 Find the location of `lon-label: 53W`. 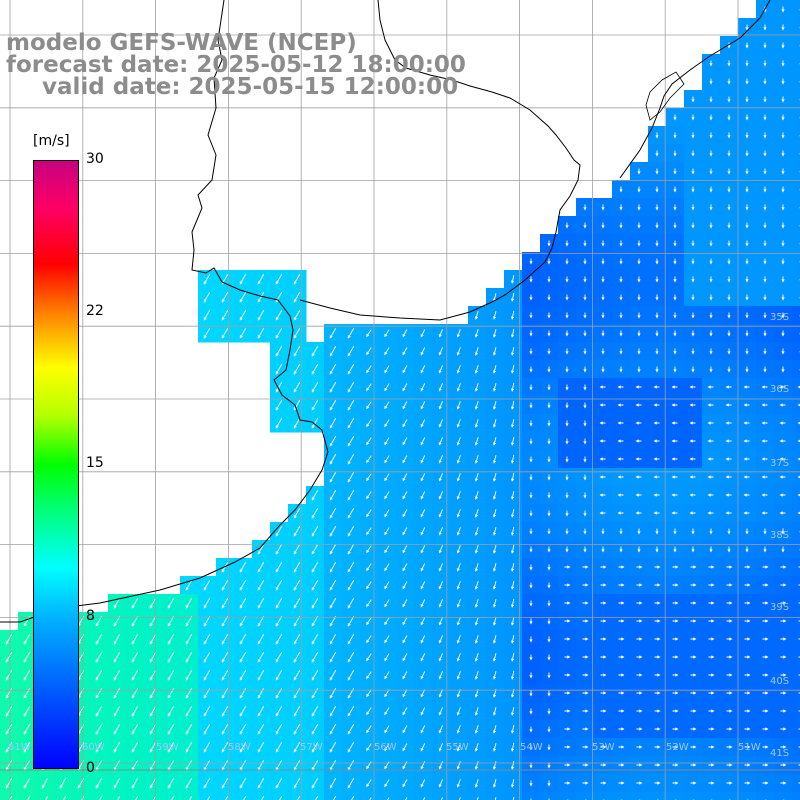

lon-label: 53W is located at coordinates (603, 747).